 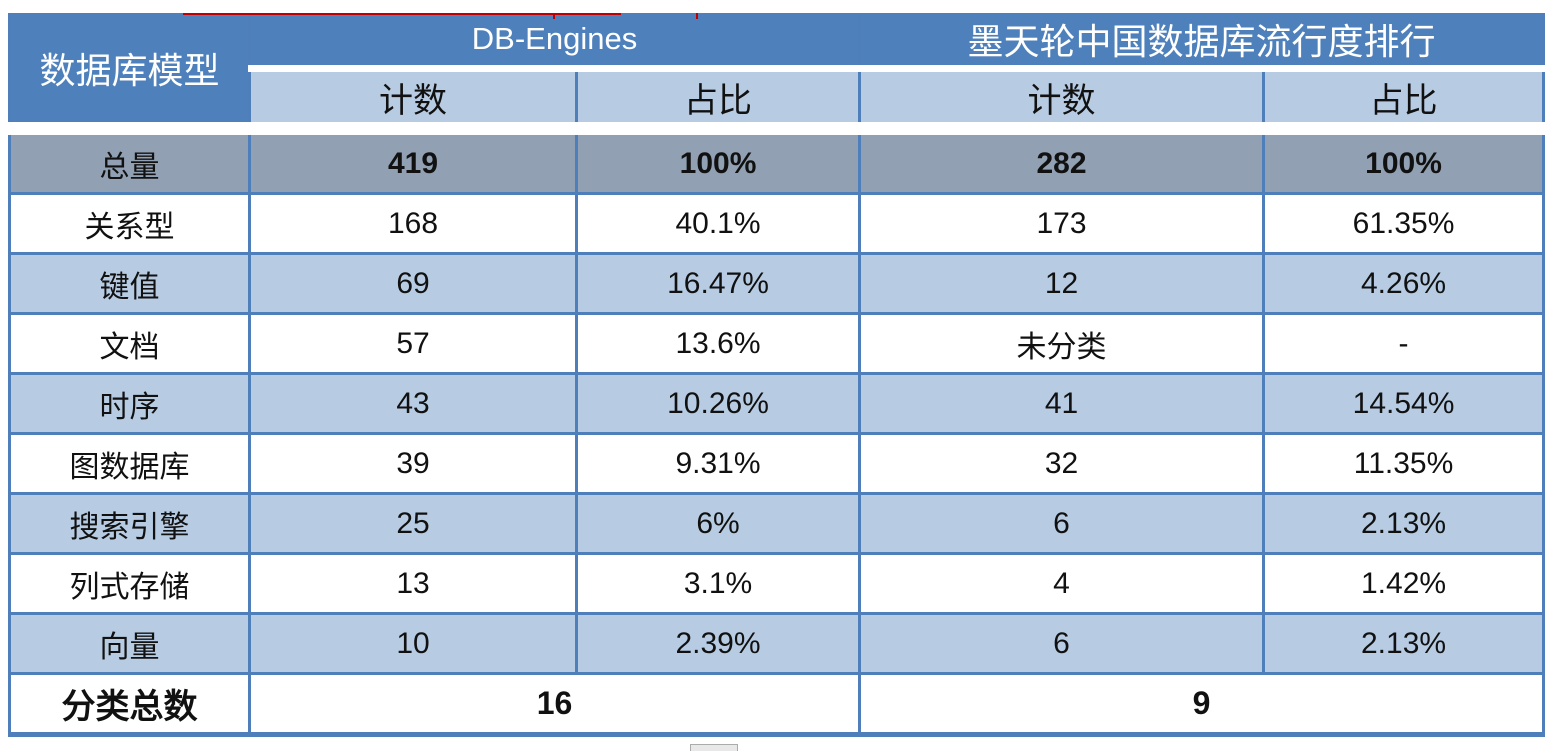 I want to click on cell-cn-count: 未分类, so click(x=1062, y=343).